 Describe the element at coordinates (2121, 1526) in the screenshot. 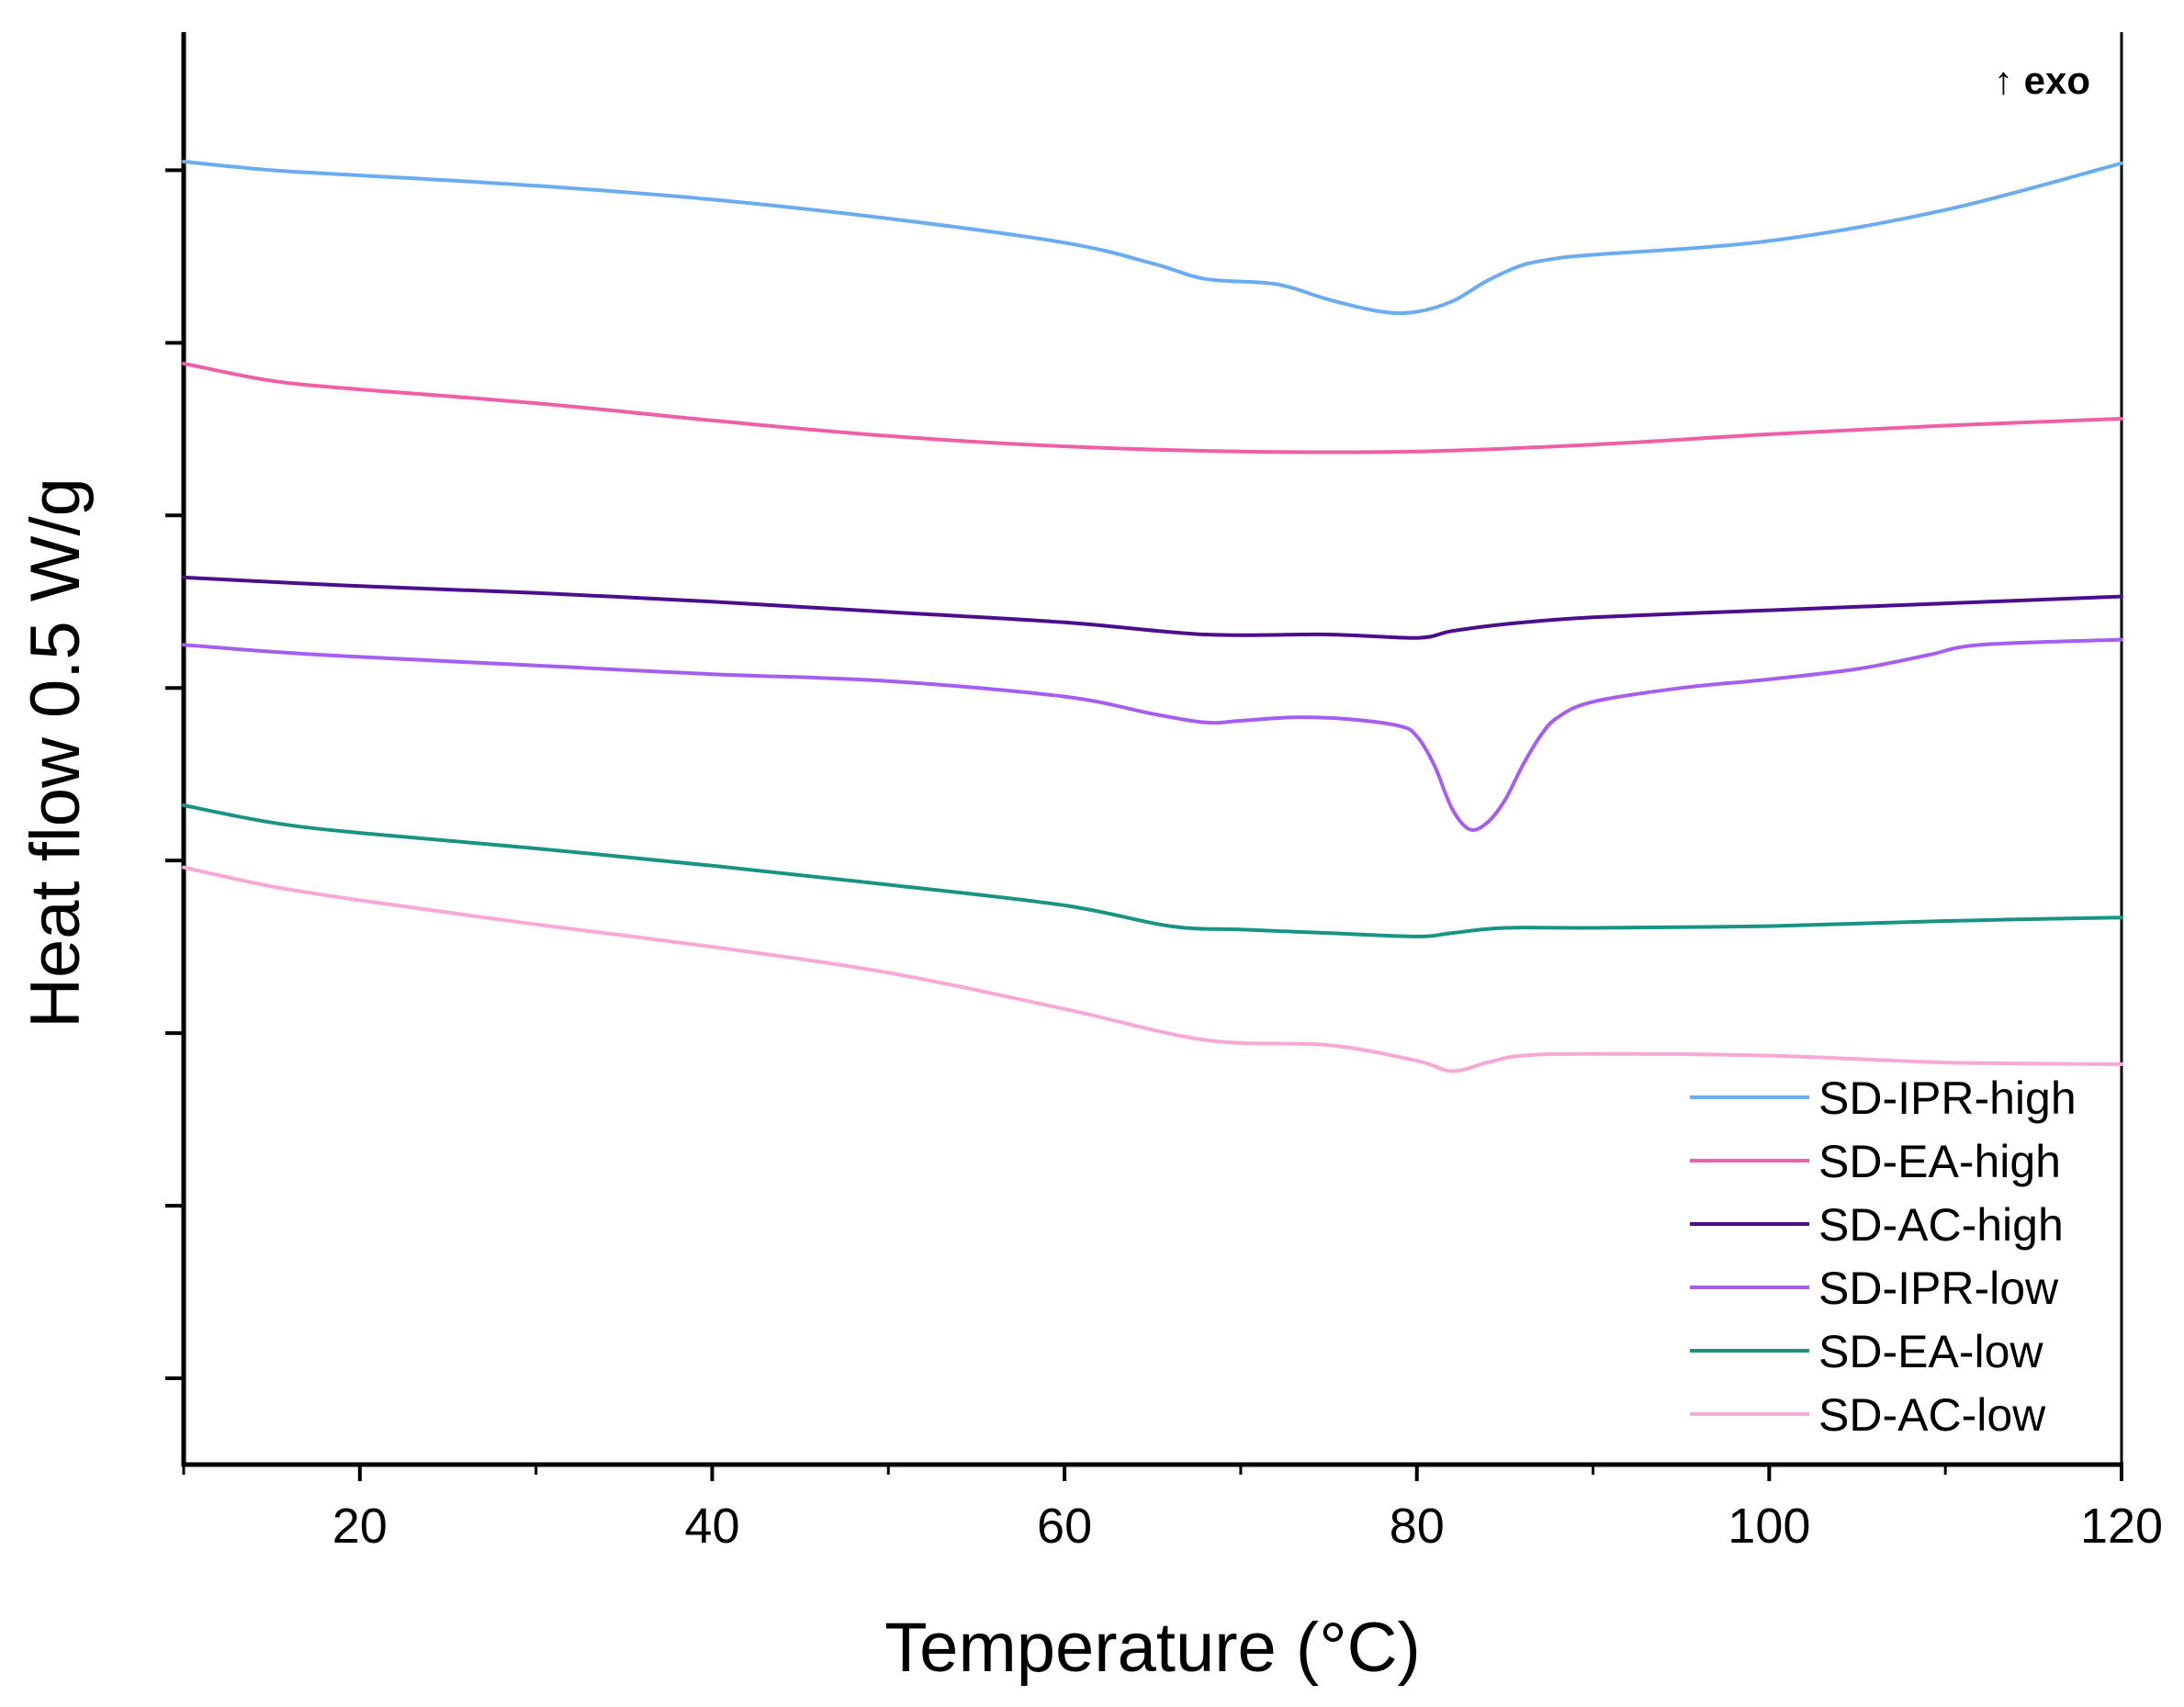

I see `x-tick-label: 120` at that location.